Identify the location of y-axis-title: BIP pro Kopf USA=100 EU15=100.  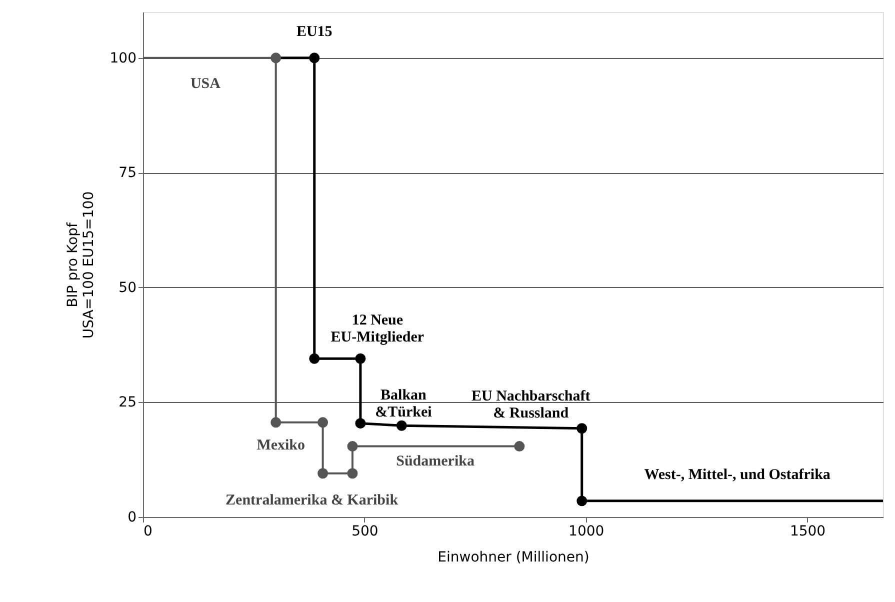
(80, 265).